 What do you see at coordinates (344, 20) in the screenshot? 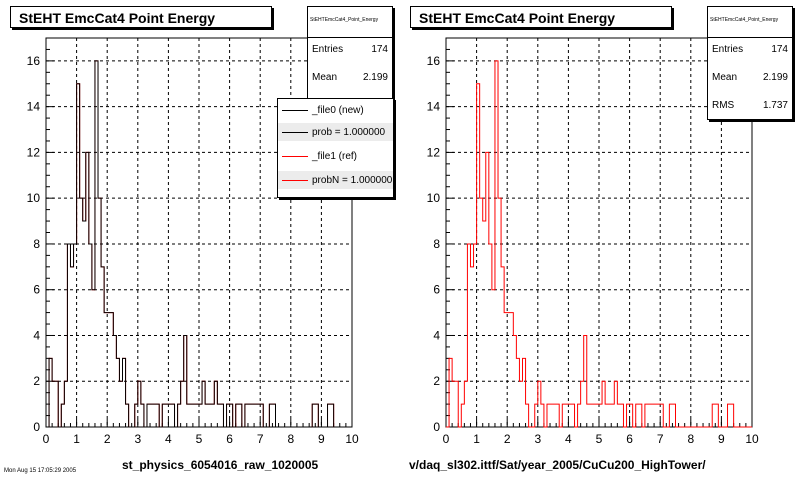
I see `left-stats-name: StEHTEmcCat4_Point_Energy` at bounding box center [344, 20].